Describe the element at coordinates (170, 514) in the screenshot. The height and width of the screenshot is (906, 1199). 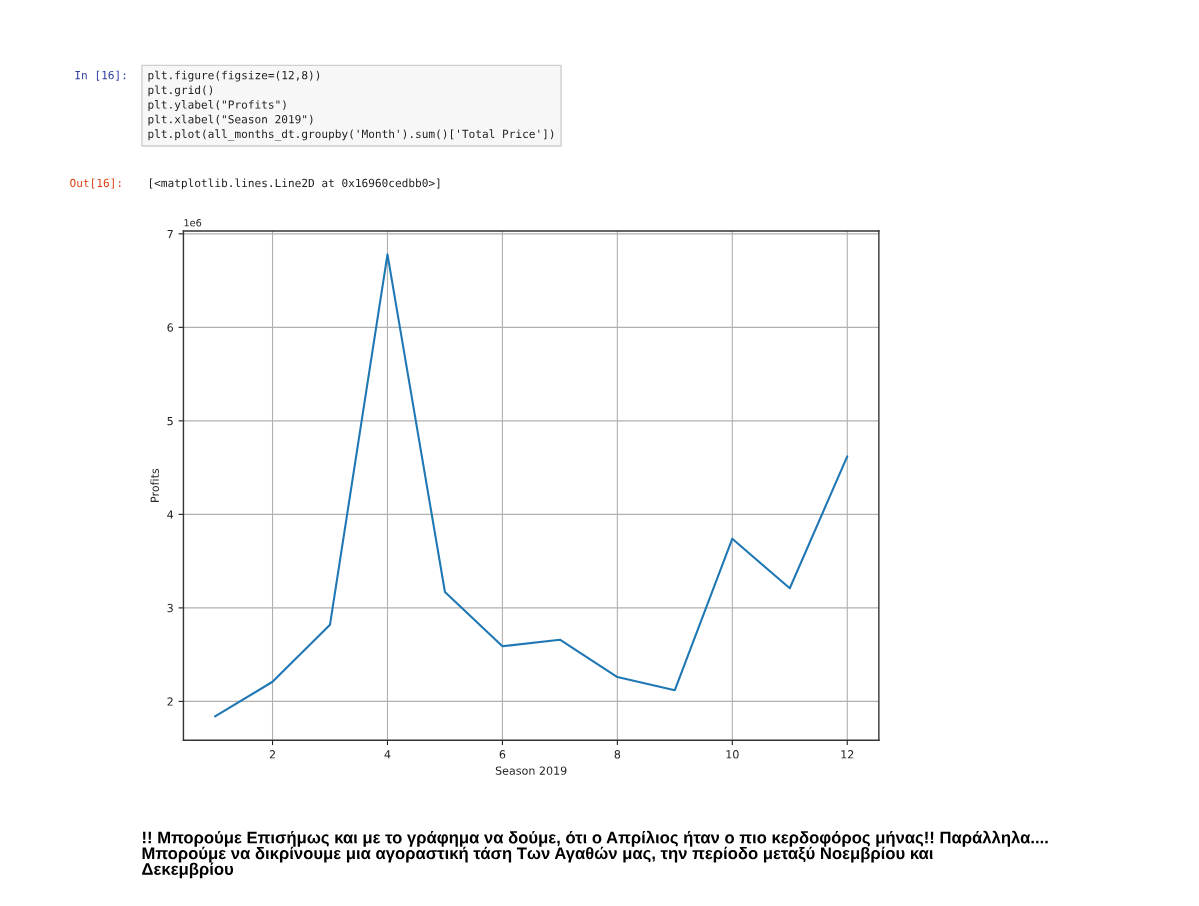
I see `y-tick-label: 4` at that location.